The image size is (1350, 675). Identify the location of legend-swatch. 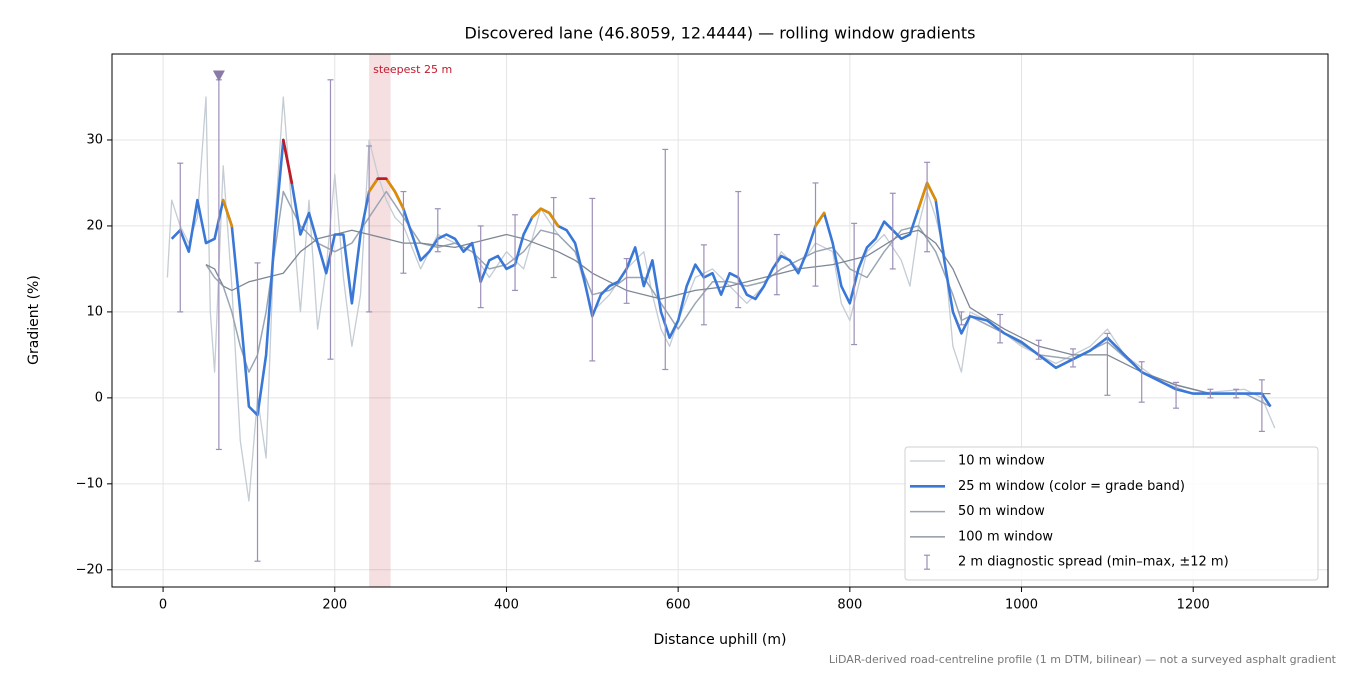
(927, 562).